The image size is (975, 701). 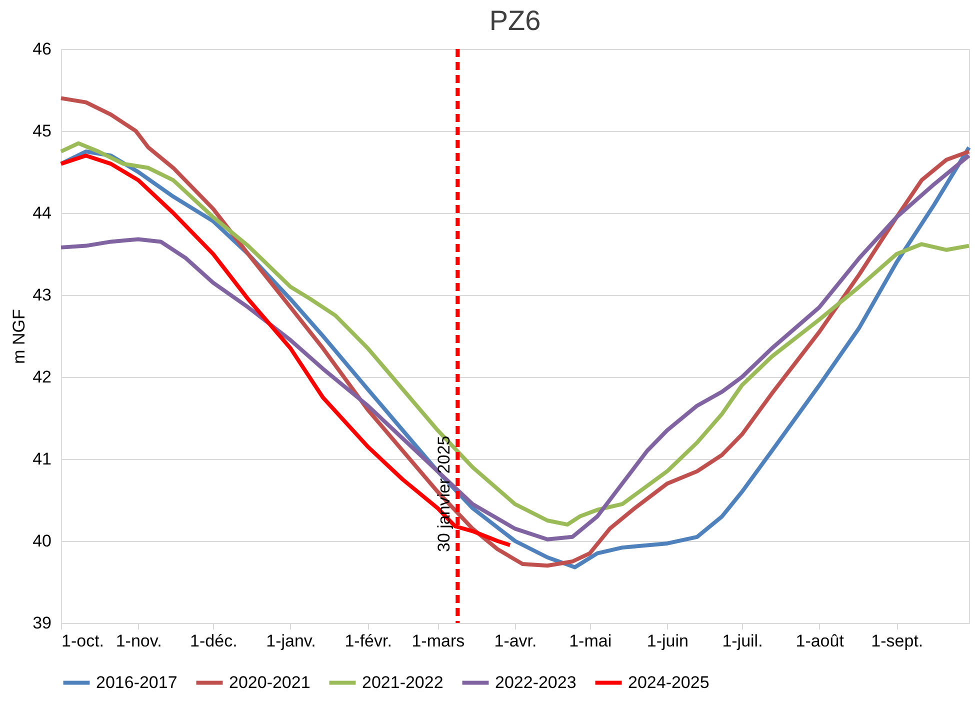 What do you see at coordinates (820, 641) in the screenshot?
I see `x-tick-label: 1-août` at bounding box center [820, 641].